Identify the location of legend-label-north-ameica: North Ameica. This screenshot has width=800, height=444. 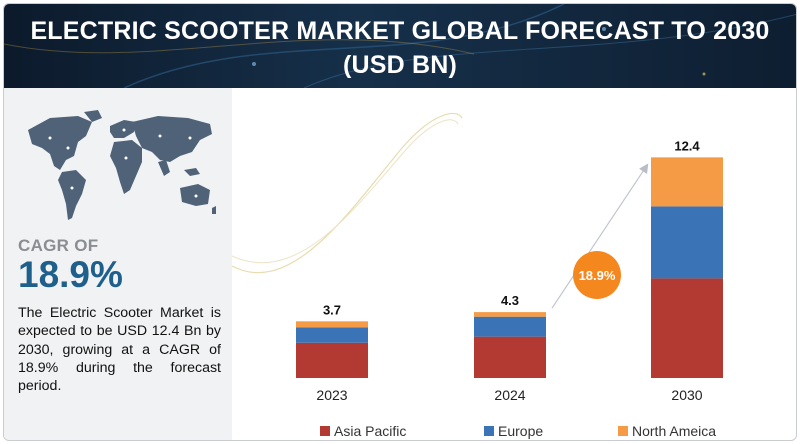
(674, 431).